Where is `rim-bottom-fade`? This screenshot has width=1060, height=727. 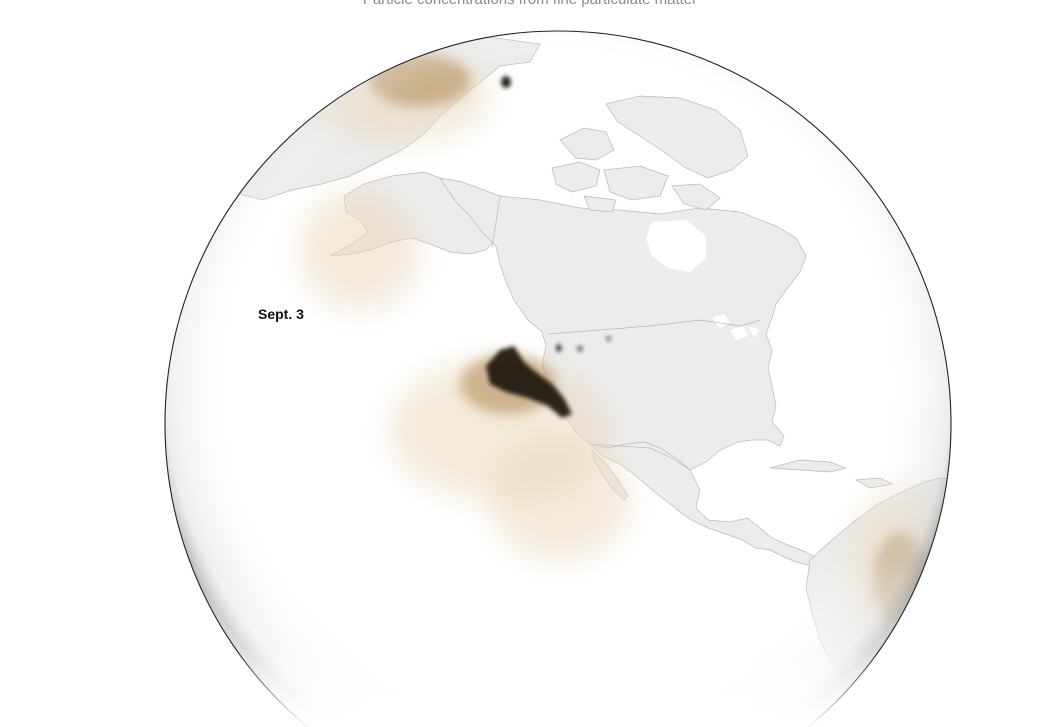 rim-bottom-fade is located at coordinates (530, 688).